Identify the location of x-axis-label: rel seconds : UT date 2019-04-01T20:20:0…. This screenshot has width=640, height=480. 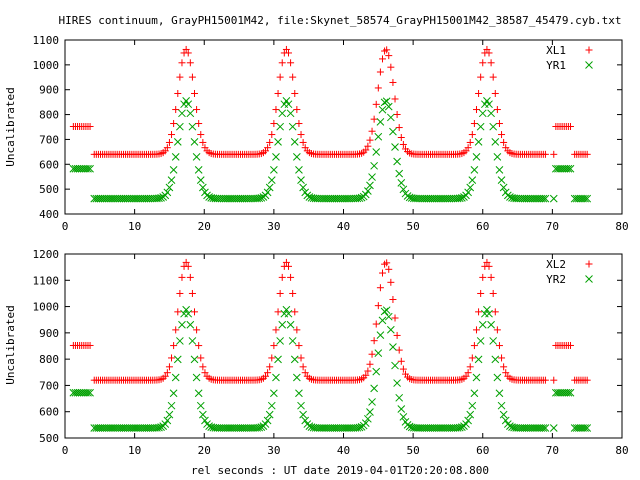
(340, 470).